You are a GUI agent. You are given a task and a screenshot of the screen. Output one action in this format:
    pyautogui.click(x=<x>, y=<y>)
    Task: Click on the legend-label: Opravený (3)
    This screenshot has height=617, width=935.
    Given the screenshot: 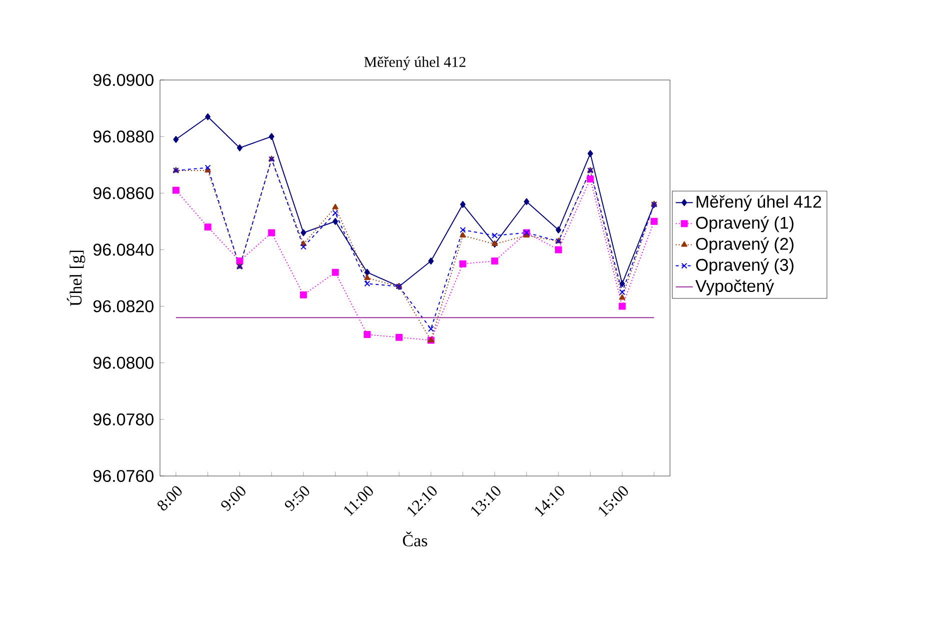 What is the action you would take?
    pyautogui.click(x=745, y=266)
    